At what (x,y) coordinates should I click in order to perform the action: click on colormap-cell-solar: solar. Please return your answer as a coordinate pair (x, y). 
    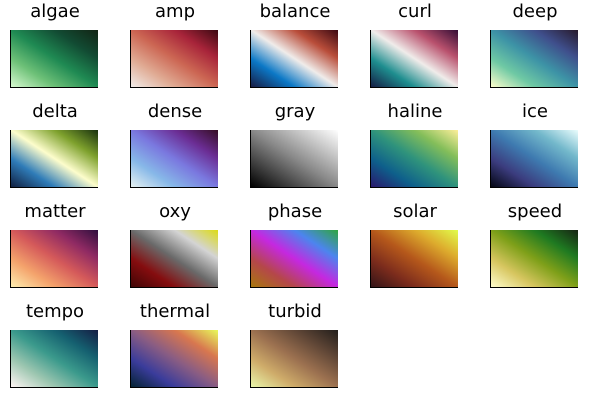
    Looking at the image, I should click on (415, 245).